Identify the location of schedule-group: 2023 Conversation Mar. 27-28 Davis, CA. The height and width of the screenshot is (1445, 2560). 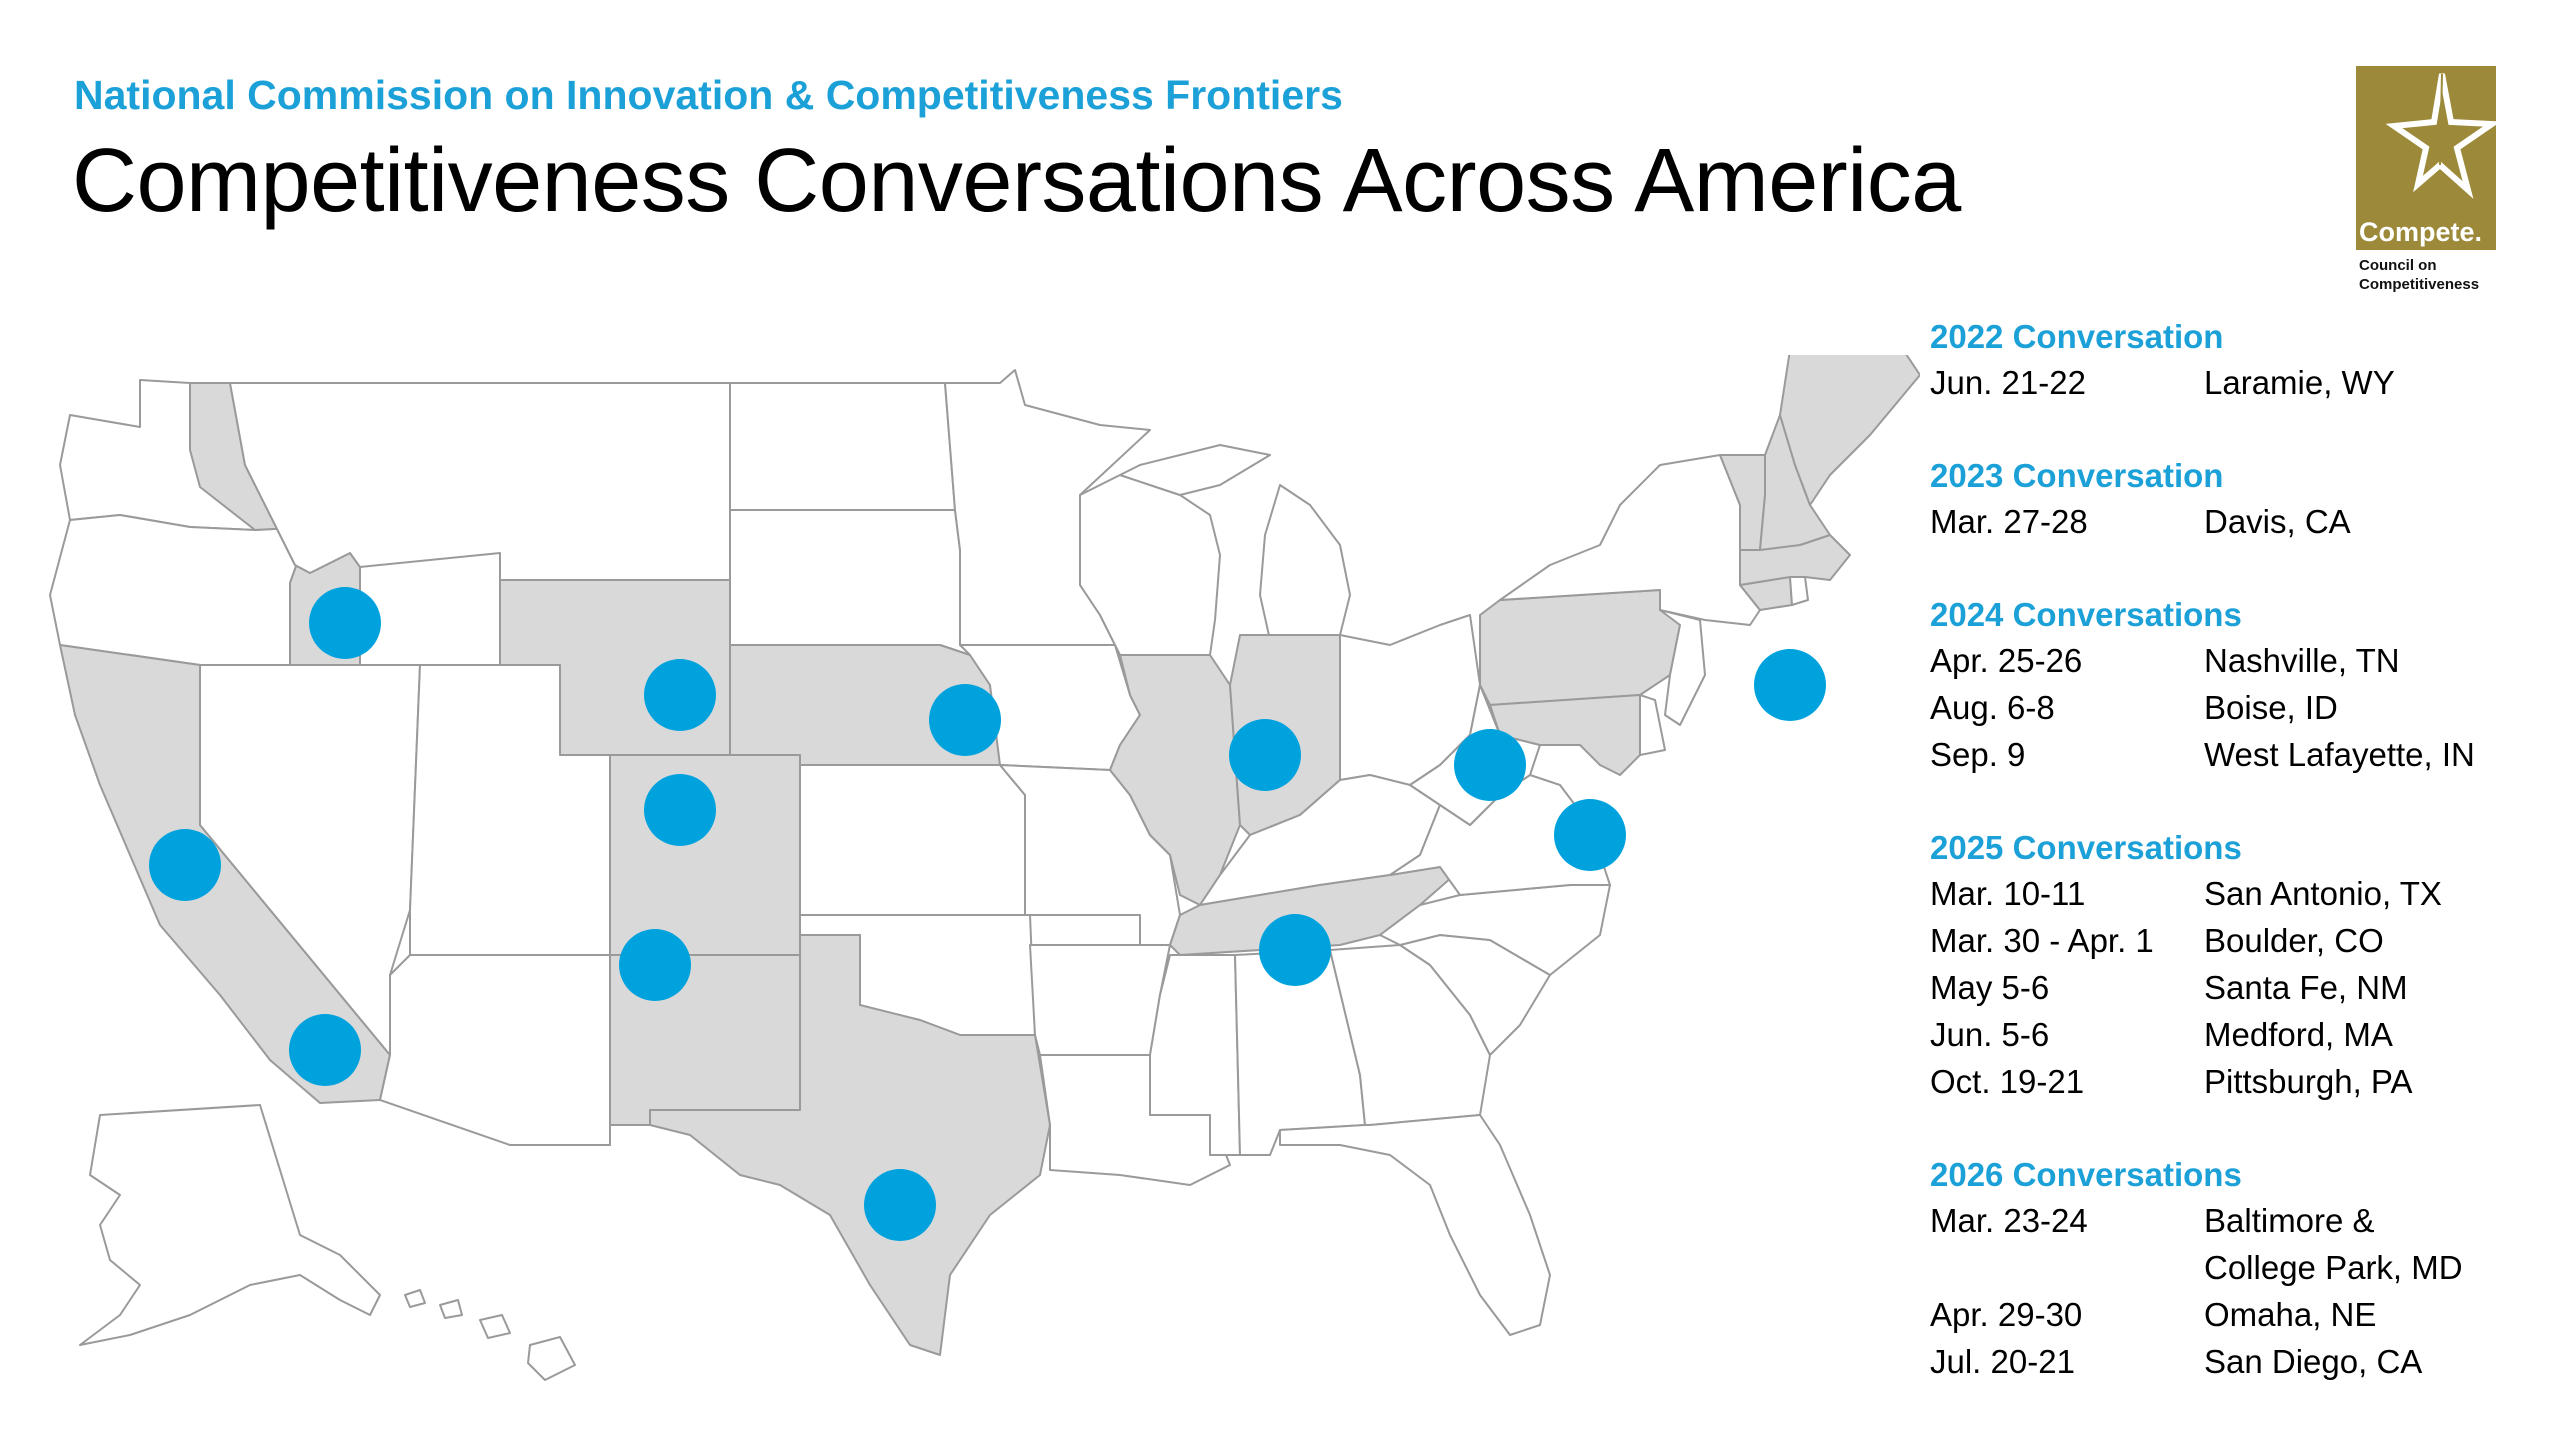
(2240, 499).